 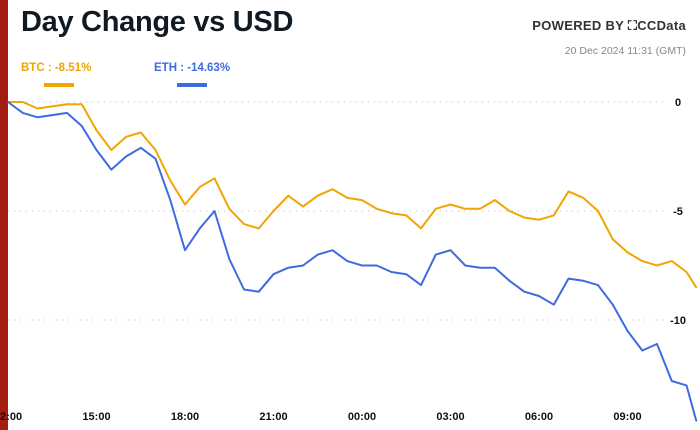 What do you see at coordinates (59, 85) in the screenshot?
I see `legend-btc-swatch` at bounding box center [59, 85].